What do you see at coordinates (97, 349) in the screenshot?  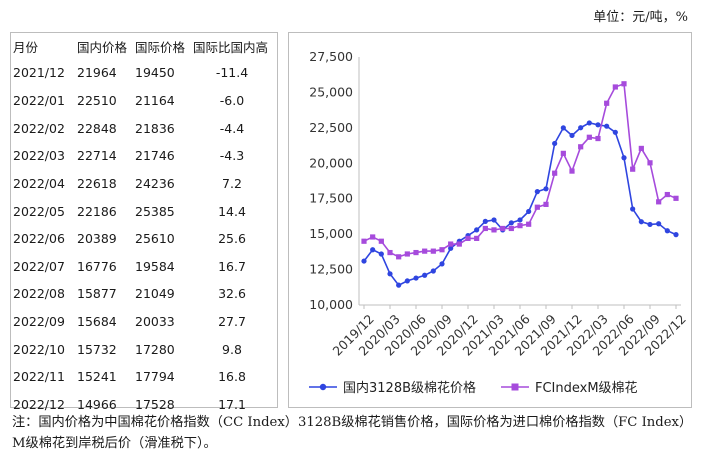 I see `cell-domestic-price: 15732` at bounding box center [97, 349].